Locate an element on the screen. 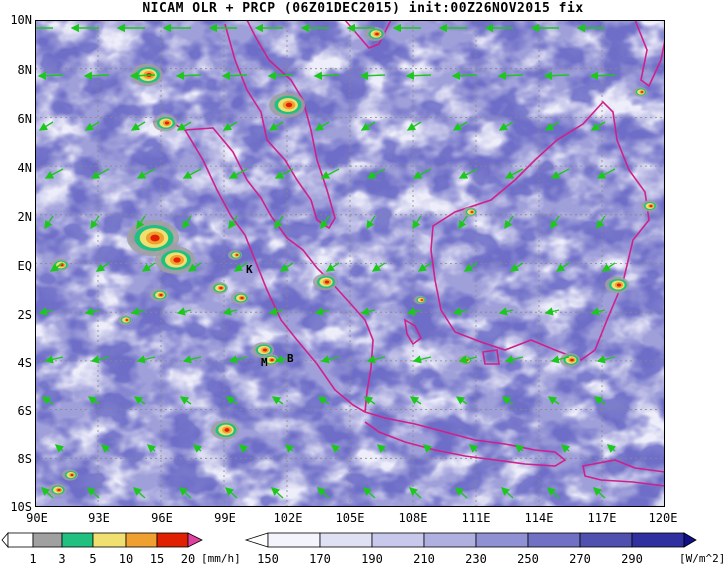 Image resolution: width=726 pixels, height=571 pixels. x-tick-label: 108E is located at coordinates (413, 518).